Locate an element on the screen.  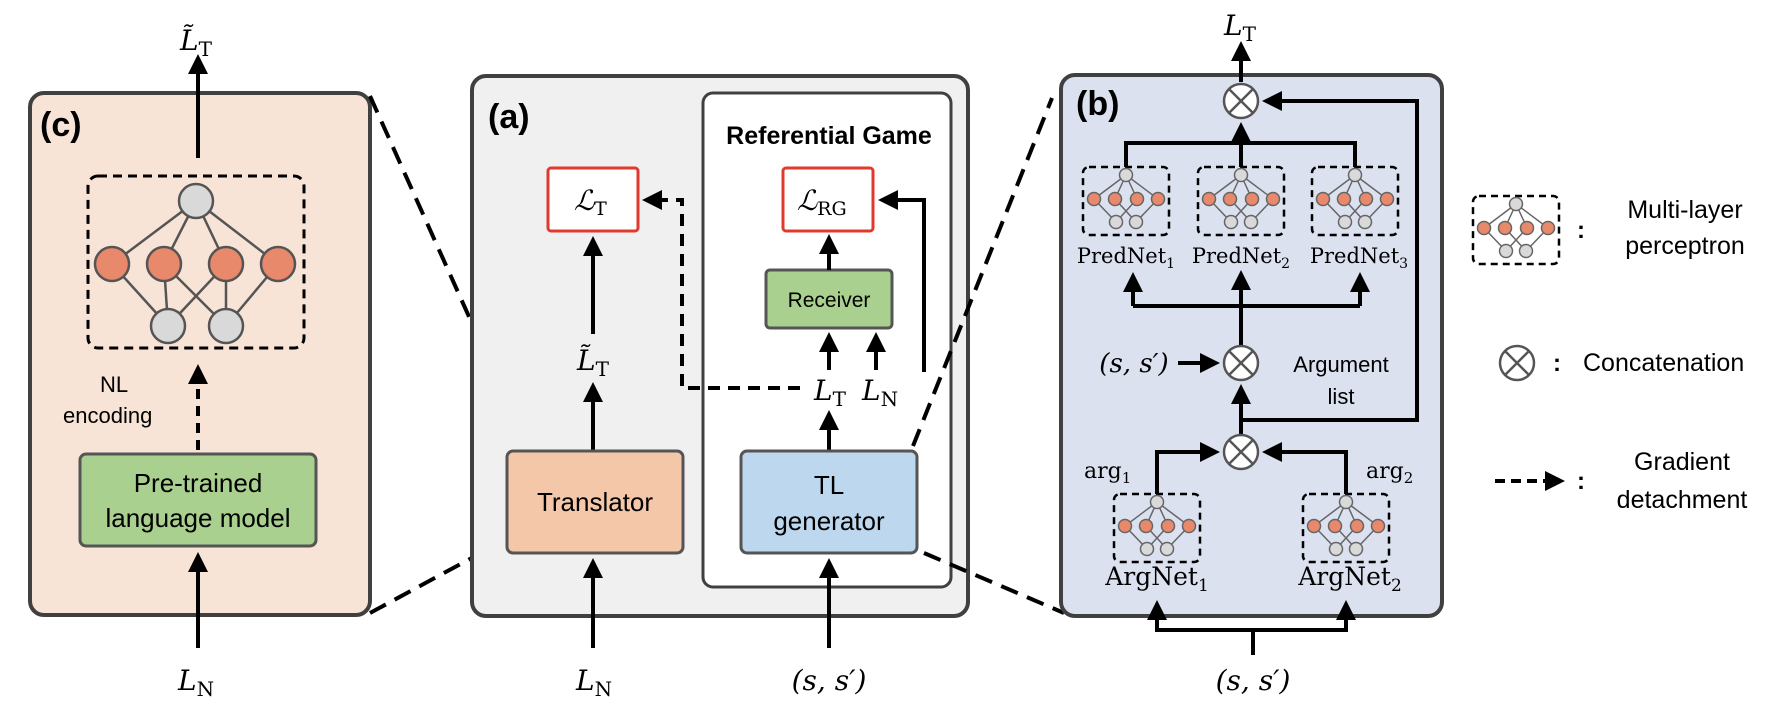
panel-c-label: (c) is located at coordinates (61, 125).